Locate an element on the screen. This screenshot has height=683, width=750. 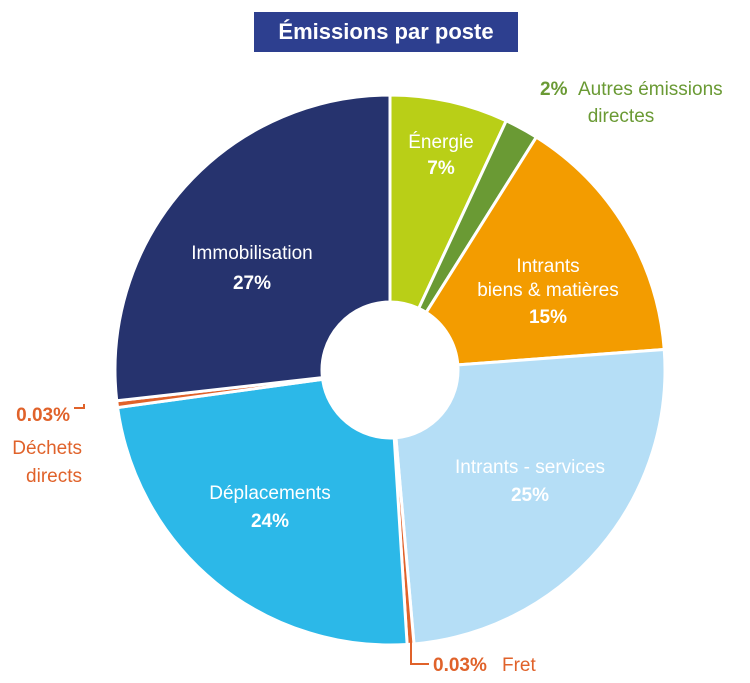
slice-value-fret: 0.03% is located at coordinates (460, 665).